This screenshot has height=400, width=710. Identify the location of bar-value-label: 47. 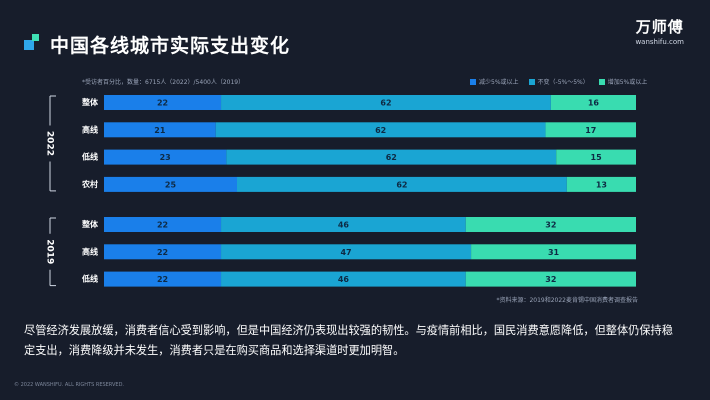
(345, 252).